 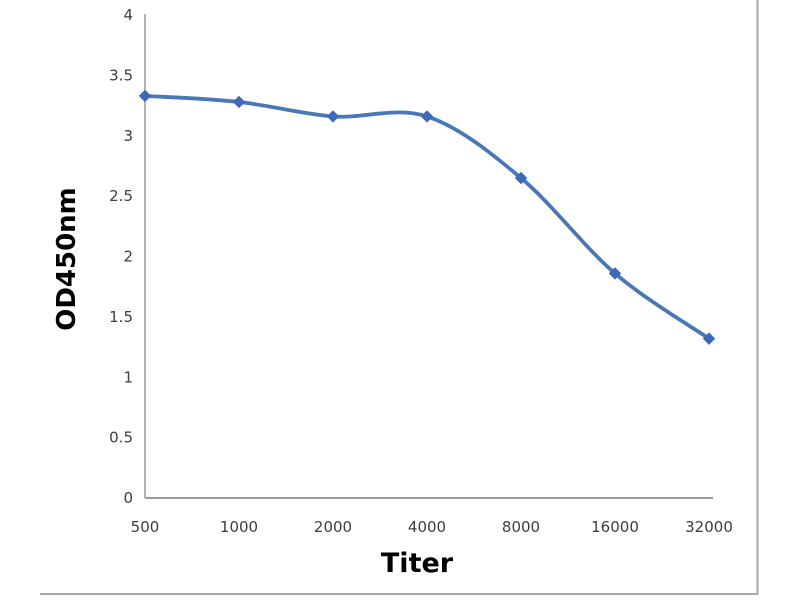 What do you see at coordinates (128, 377) in the screenshot?
I see `y-tick-label: 1` at bounding box center [128, 377].